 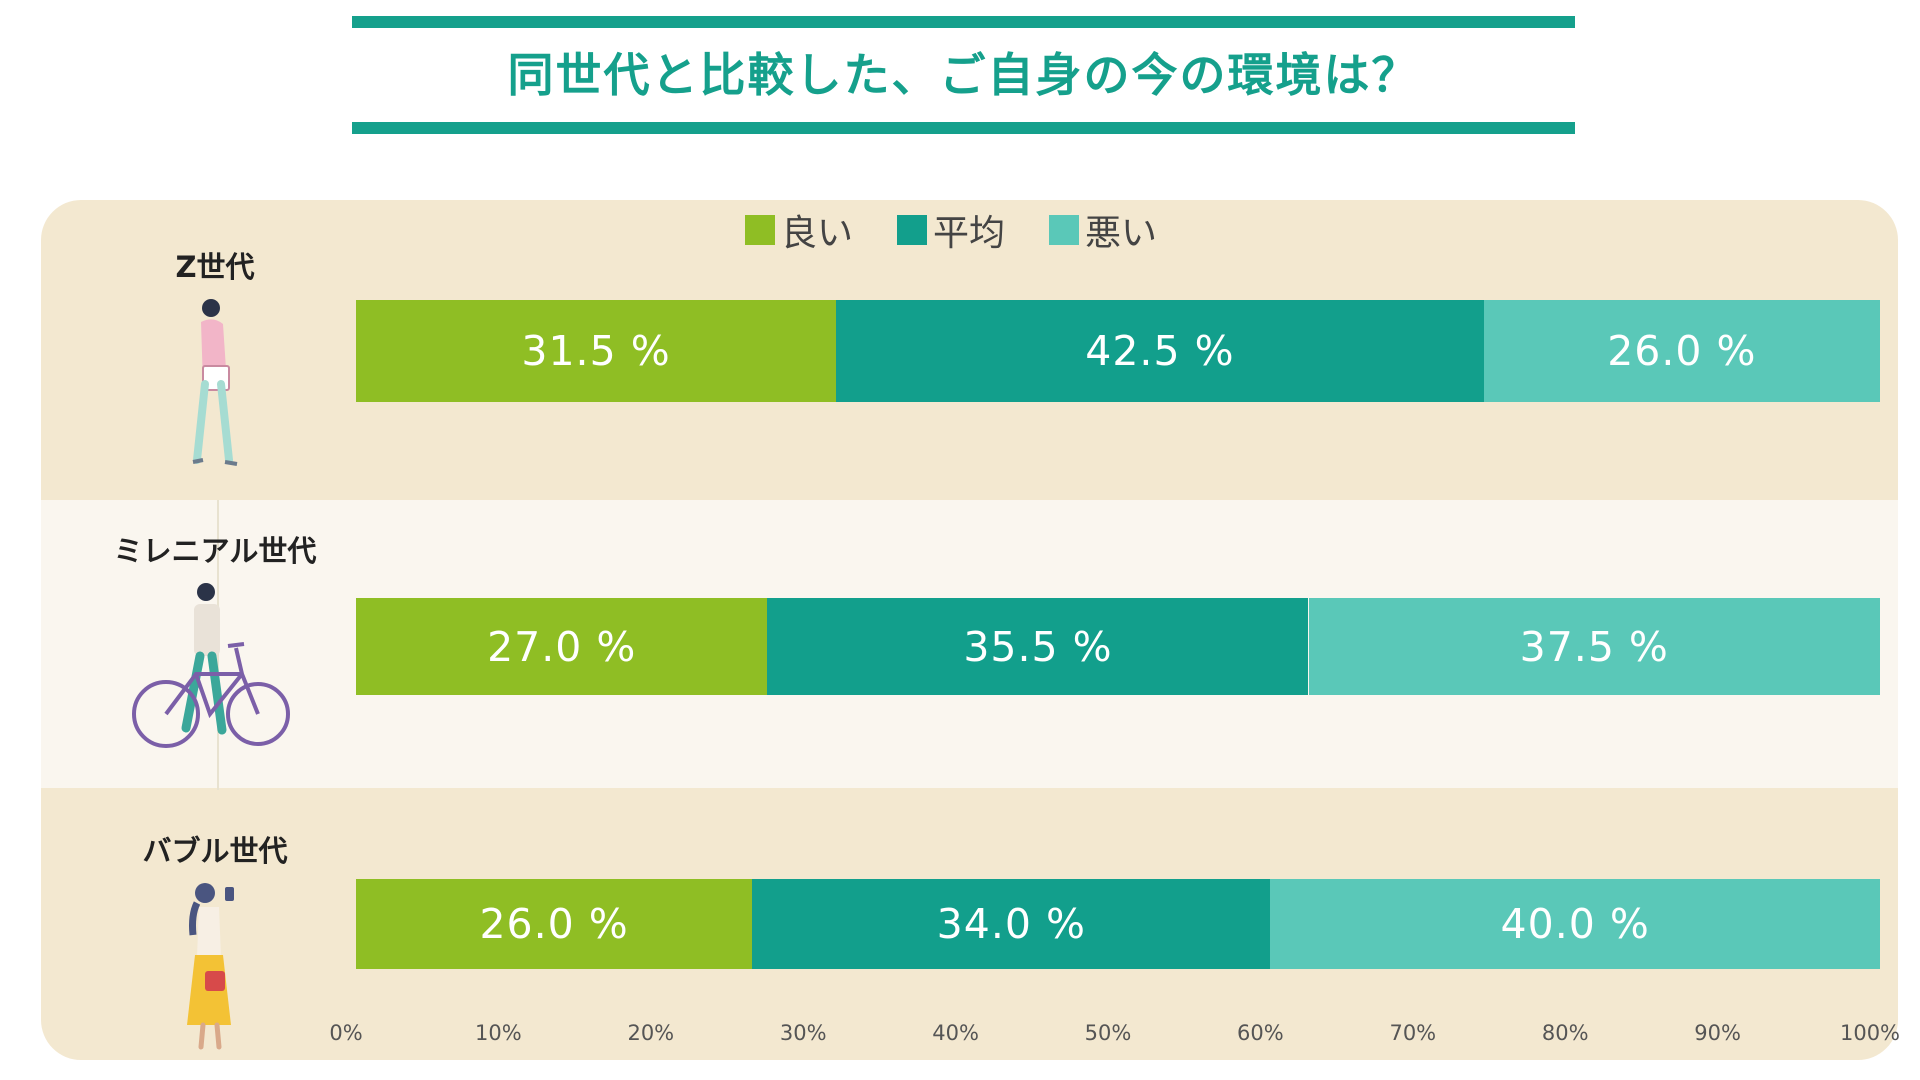 What do you see at coordinates (1575, 924) in the screenshot?
I see `bar-bubble-bad: 40.0 %` at bounding box center [1575, 924].